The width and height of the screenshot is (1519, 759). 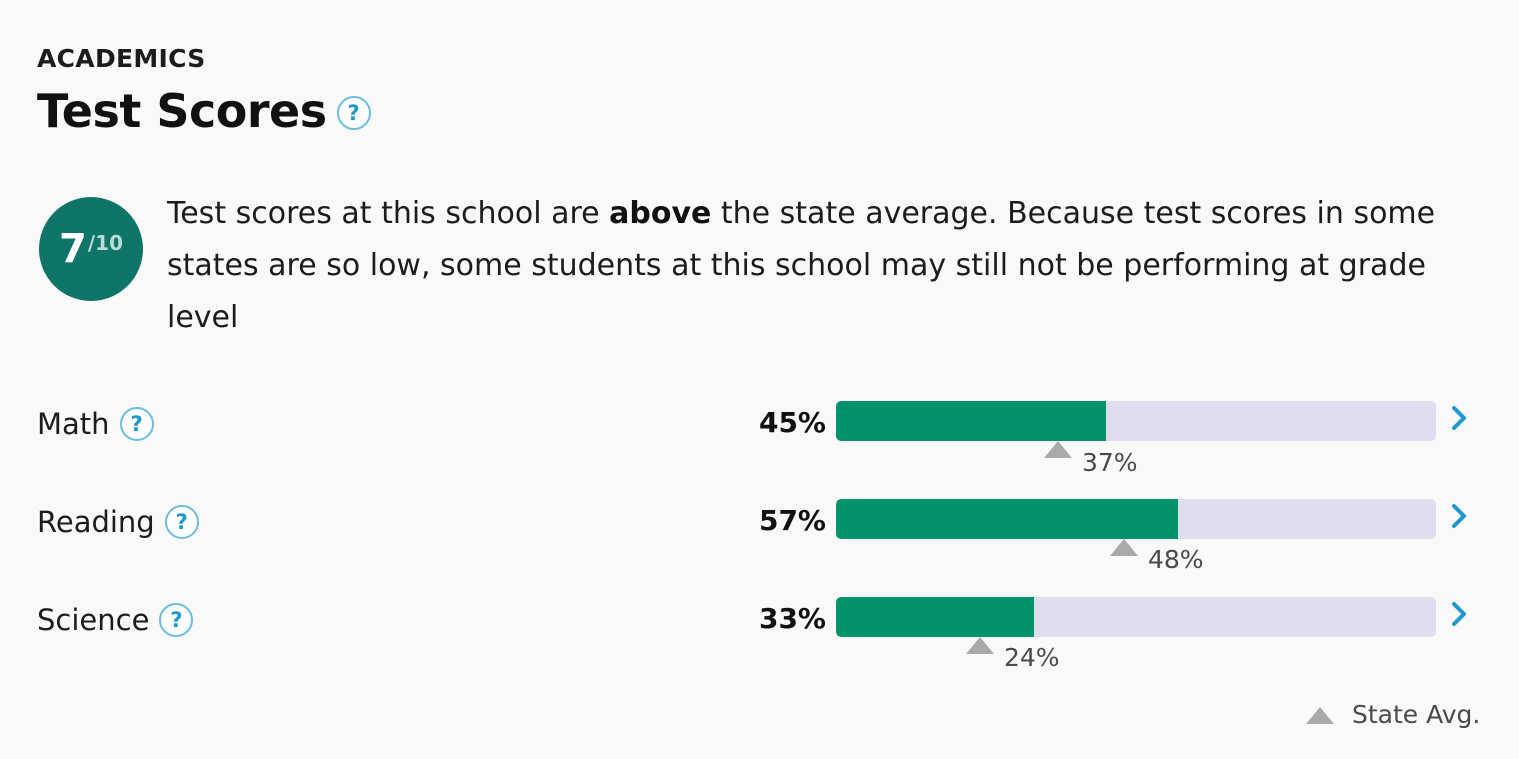 What do you see at coordinates (105, 243) in the screenshot?
I see `rating-denominator: /10` at bounding box center [105, 243].